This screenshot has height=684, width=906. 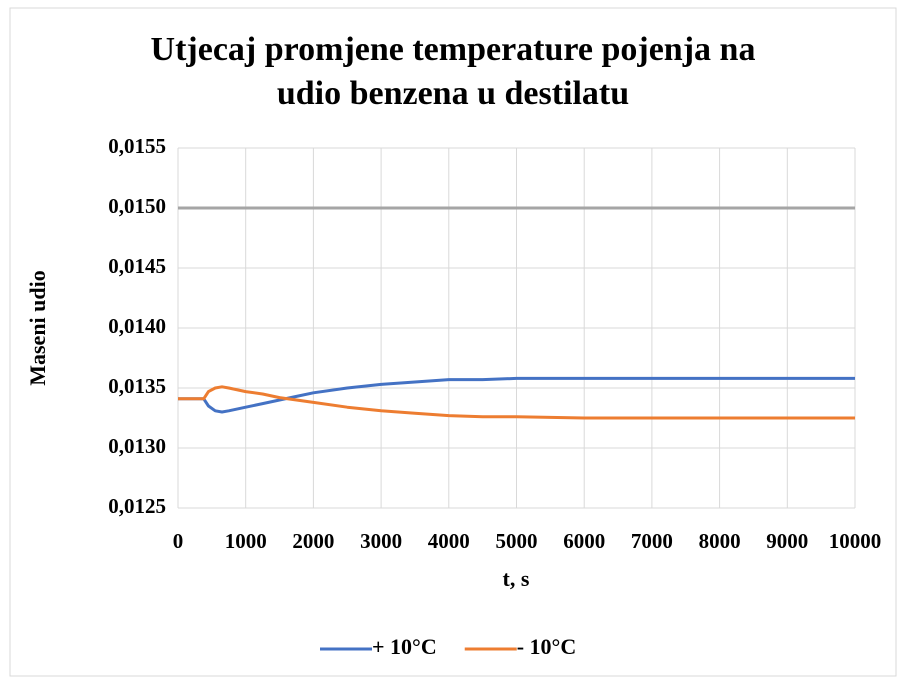 I want to click on chart-title: udio benzena u destilatu, so click(x=453, y=93).